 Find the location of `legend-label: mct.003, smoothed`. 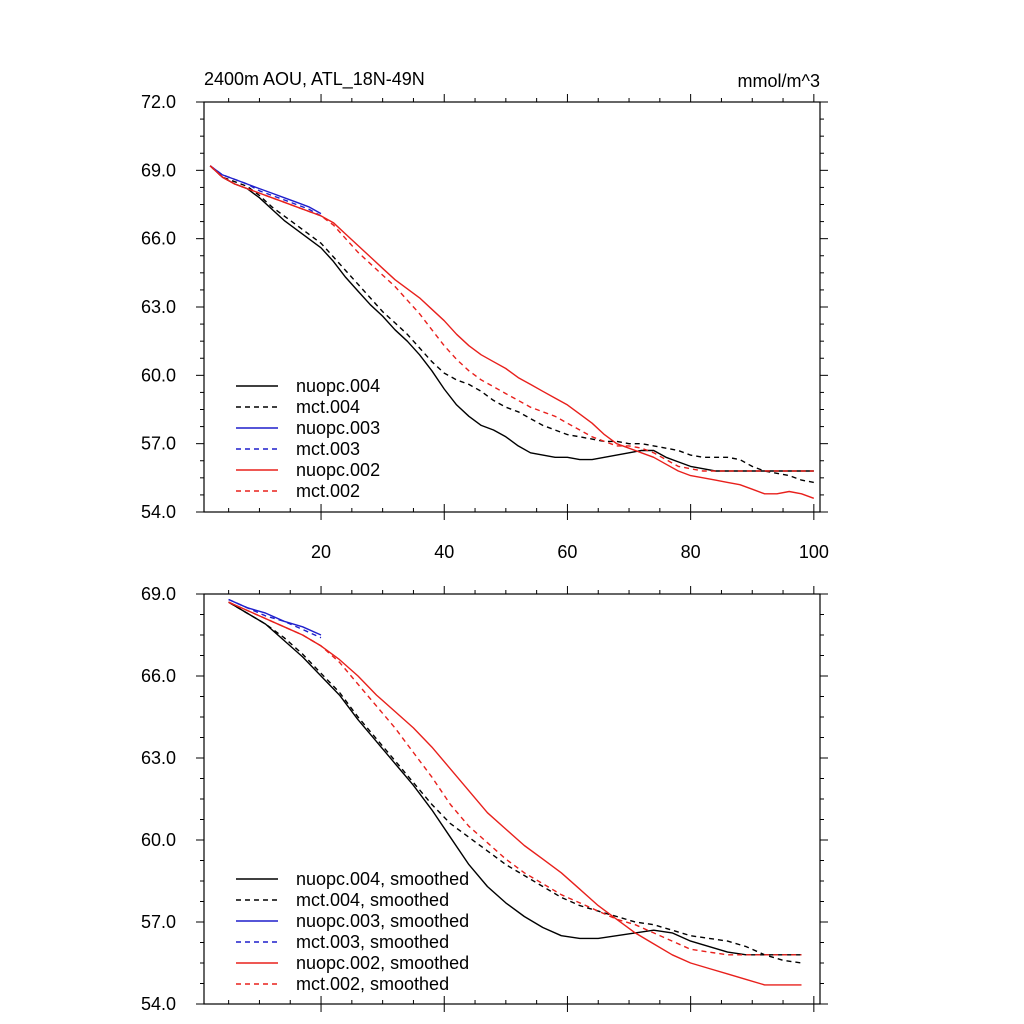

legend-label: mct.003, smoothed is located at coordinates (372, 942).